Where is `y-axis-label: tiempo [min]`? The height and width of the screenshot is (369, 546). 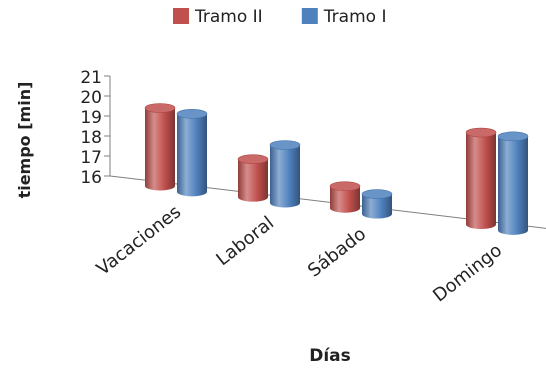
y-axis-label: tiempo [min] is located at coordinates (24, 140).